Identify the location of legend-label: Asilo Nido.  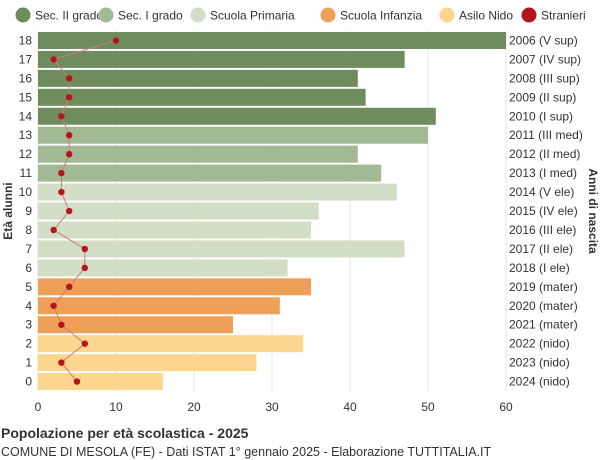
(486, 16).